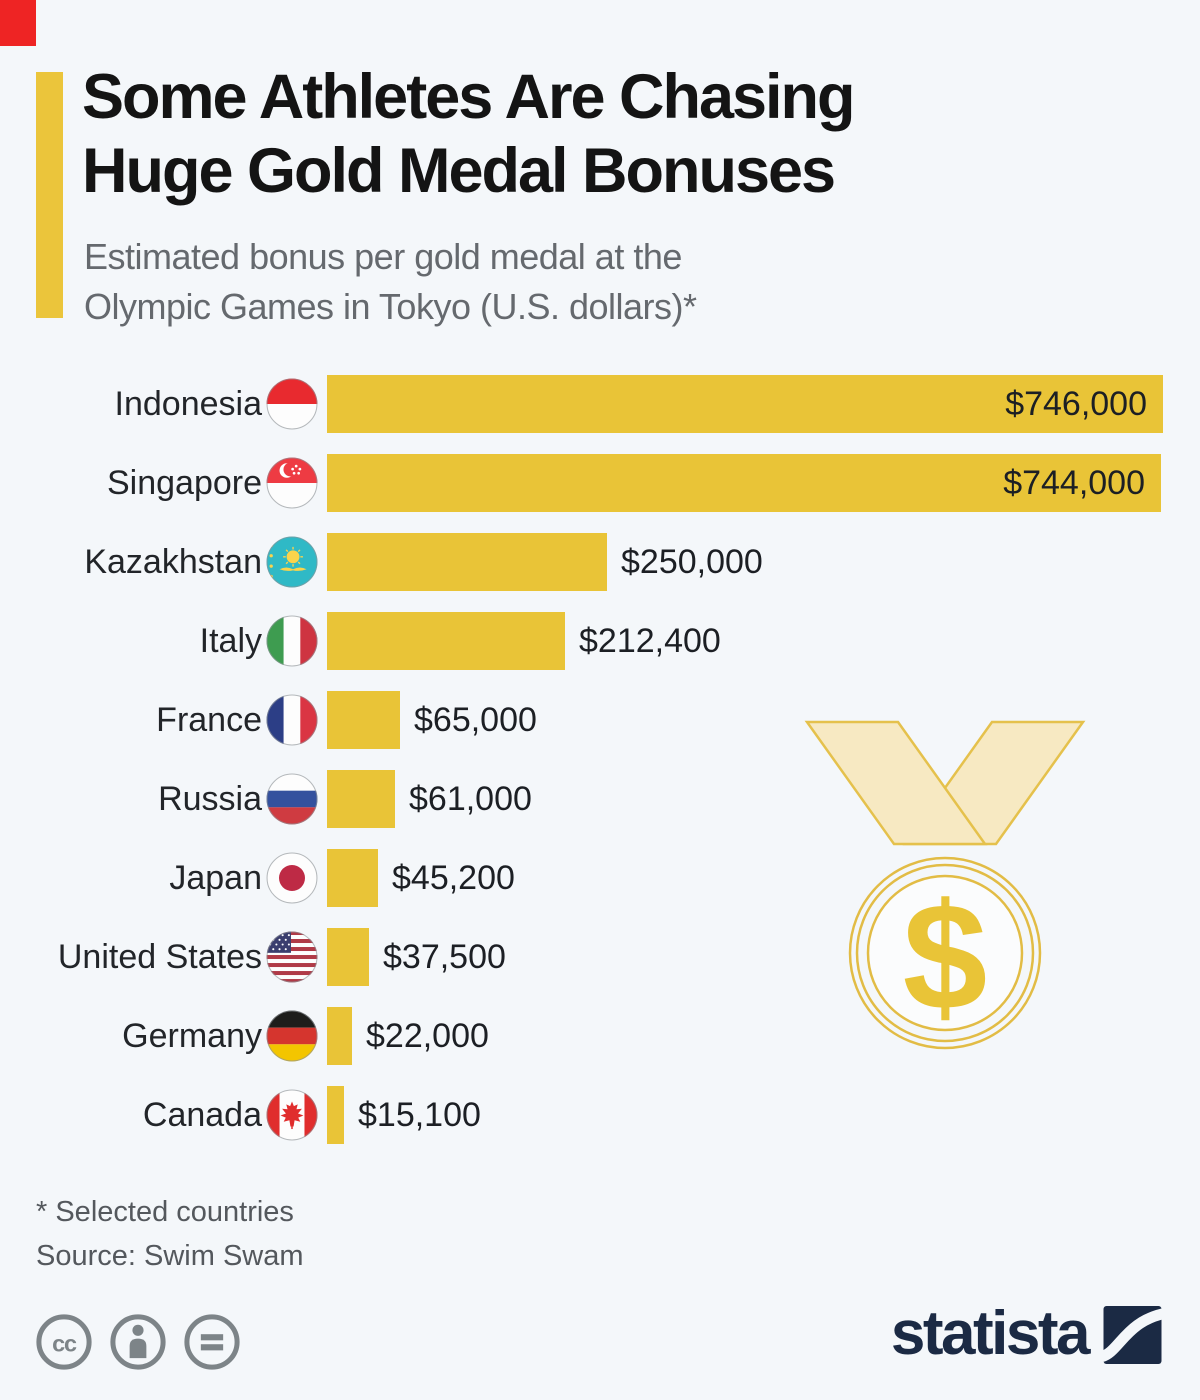 The width and height of the screenshot is (1200, 1400). What do you see at coordinates (184, 483) in the screenshot?
I see `country-label: Singapore` at bounding box center [184, 483].